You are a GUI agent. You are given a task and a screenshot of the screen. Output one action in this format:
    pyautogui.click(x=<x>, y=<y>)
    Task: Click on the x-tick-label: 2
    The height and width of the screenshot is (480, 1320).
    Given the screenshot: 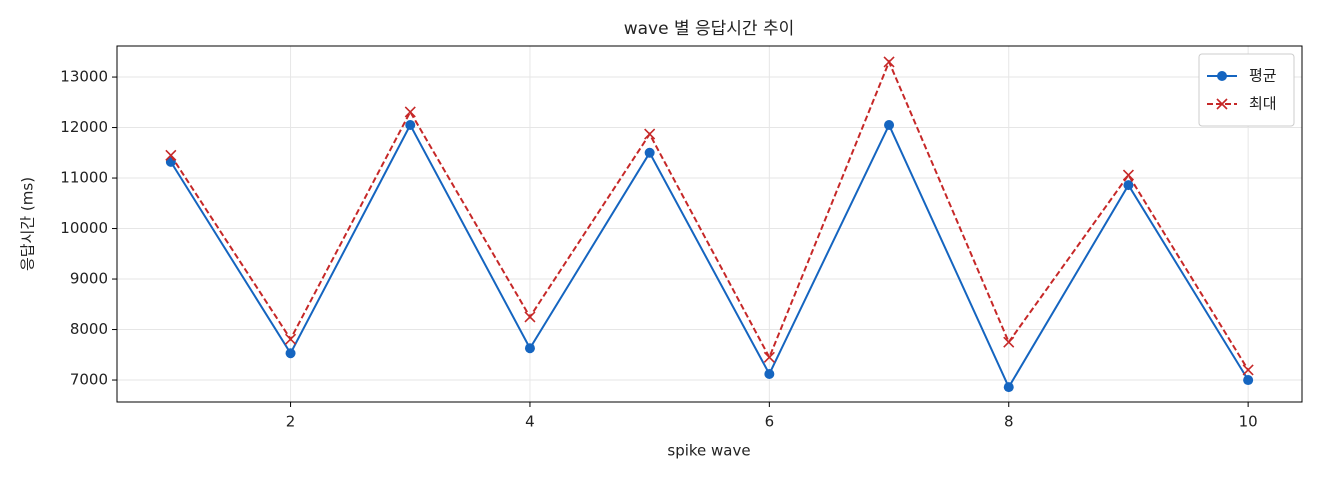 What is the action you would take?
    pyautogui.click(x=291, y=422)
    